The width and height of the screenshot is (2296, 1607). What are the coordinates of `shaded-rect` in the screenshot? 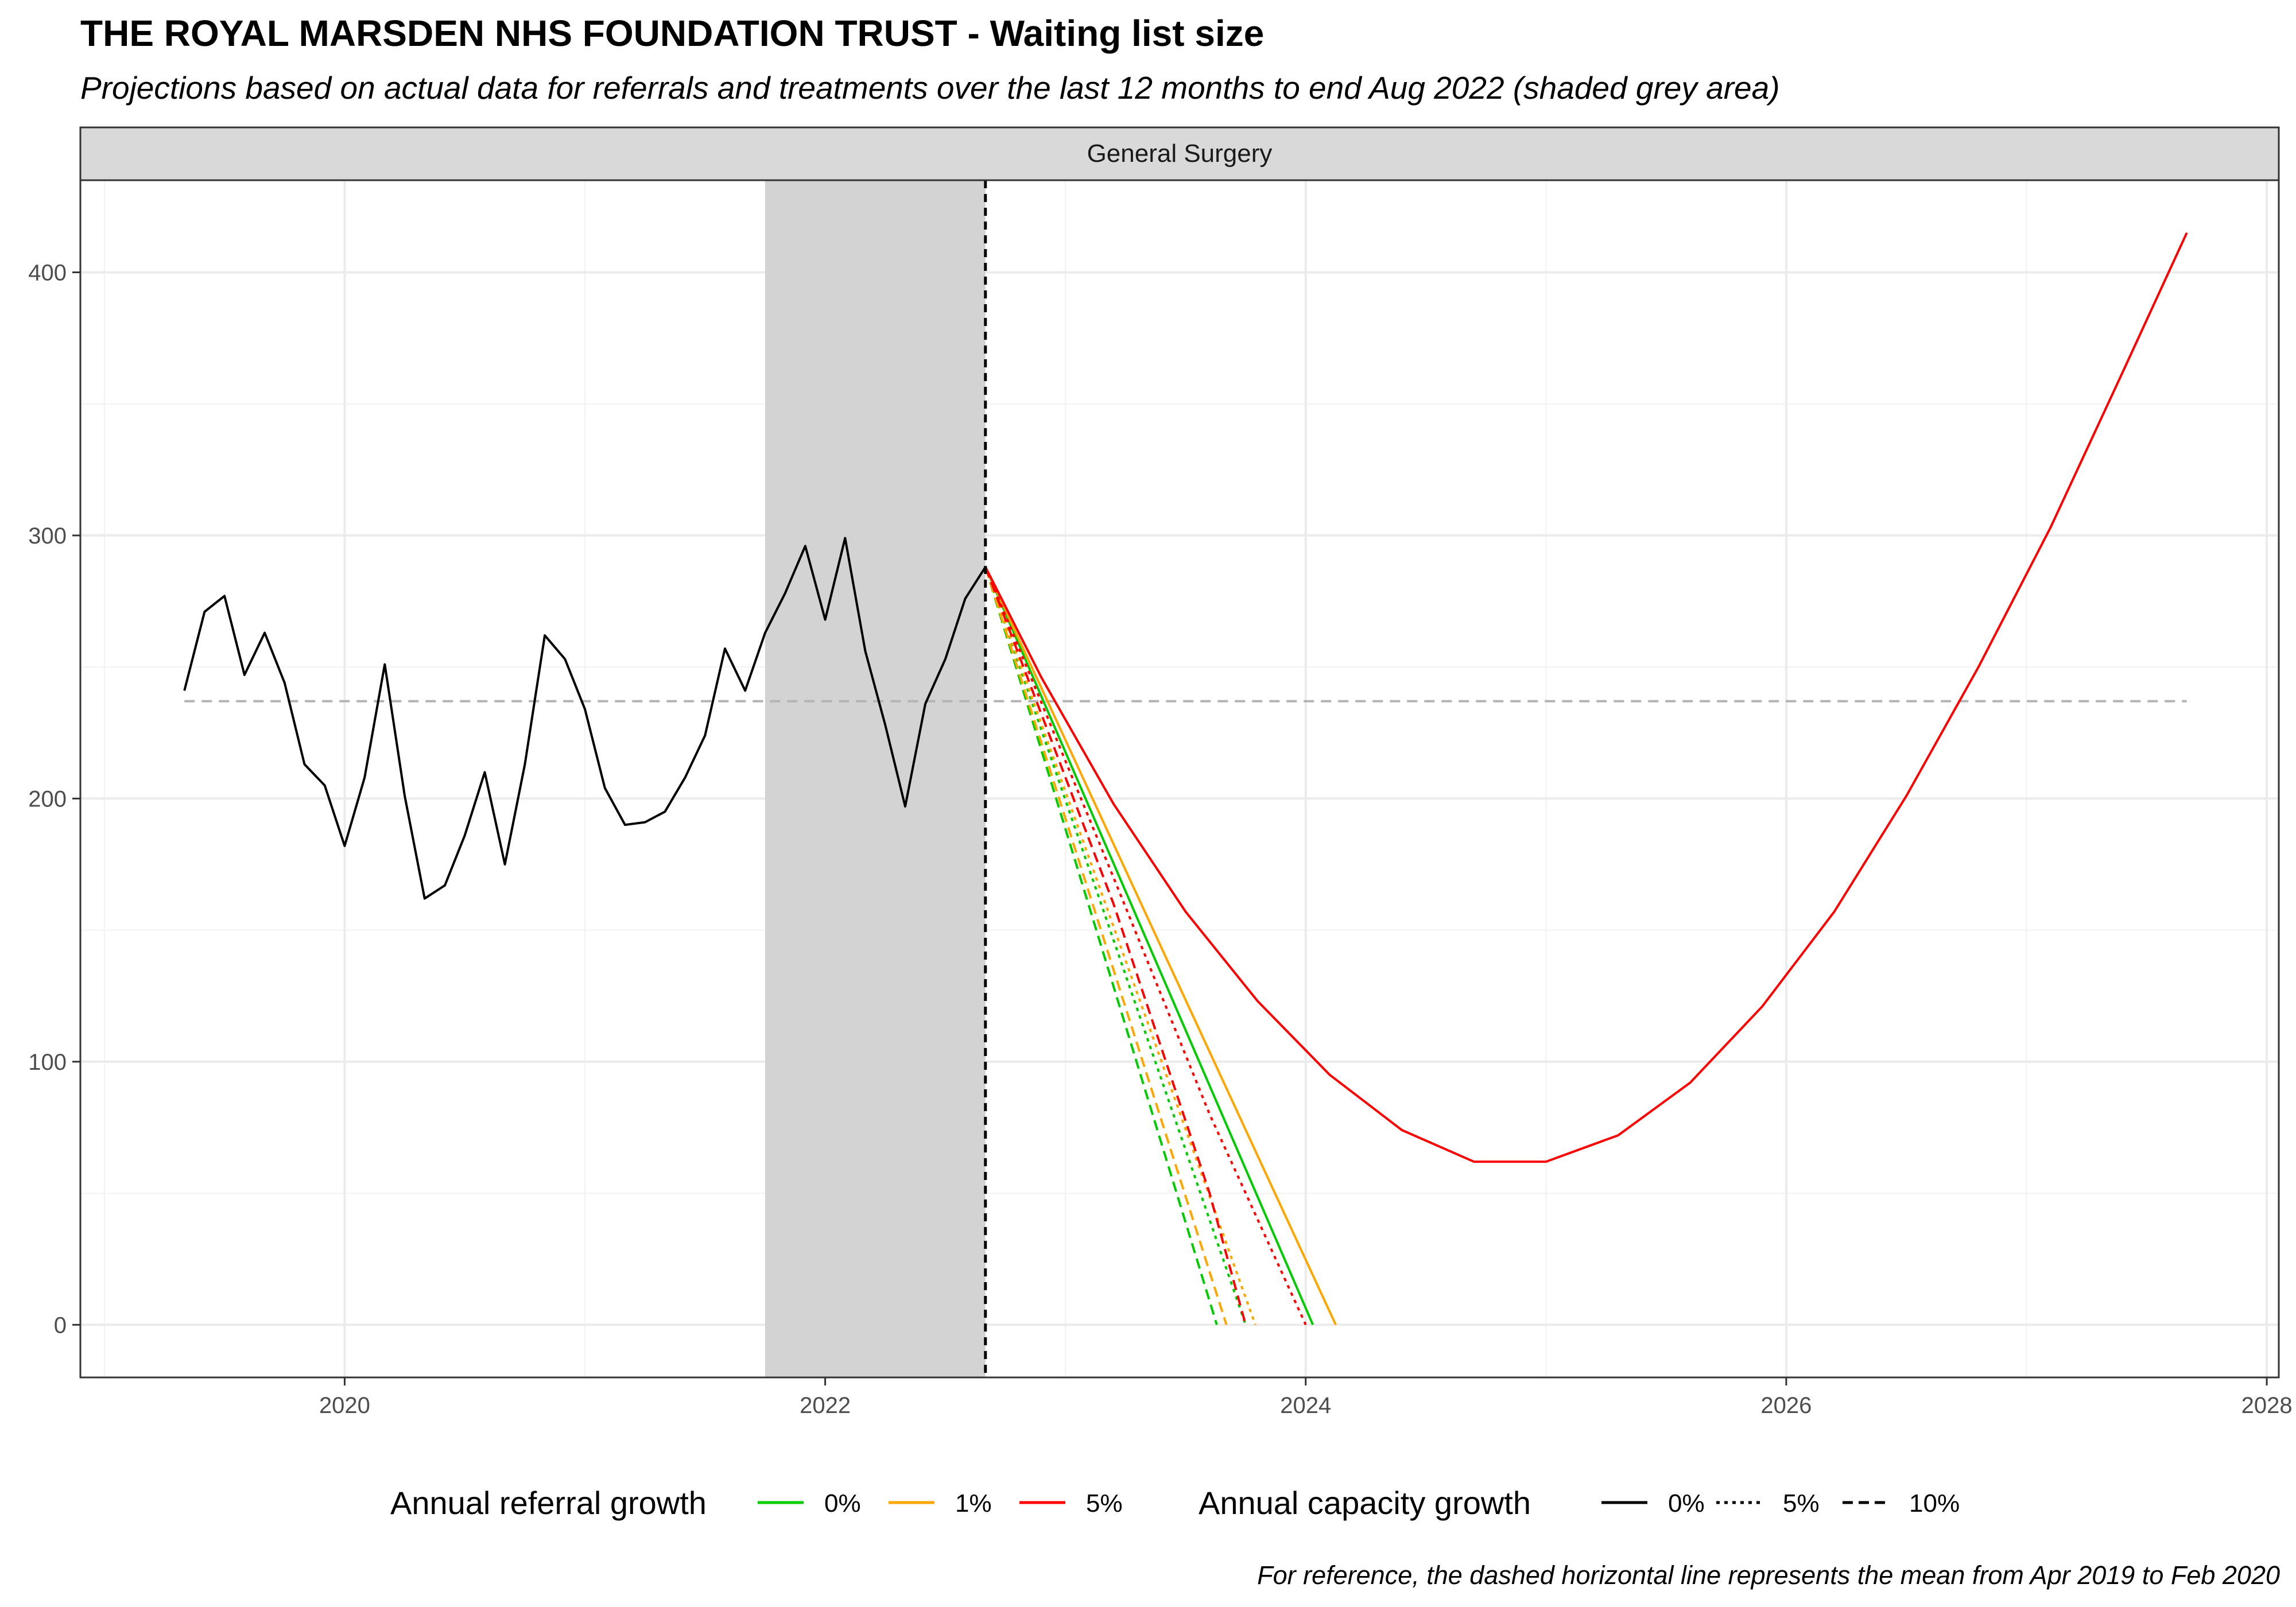 It's located at (875, 778).